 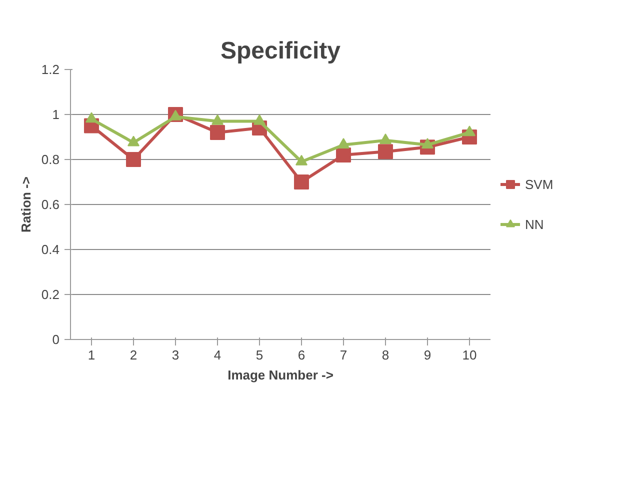 What do you see at coordinates (218, 355) in the screenshot?
I see `x-tick-label: 4` at bounding box center [218, 355].